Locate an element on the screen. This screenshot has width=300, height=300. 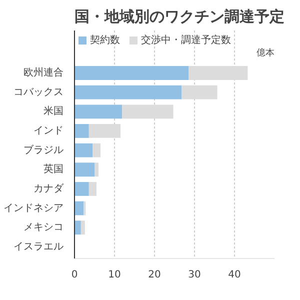
y-tick-label: 英国 is located at coordinates (54, 169).